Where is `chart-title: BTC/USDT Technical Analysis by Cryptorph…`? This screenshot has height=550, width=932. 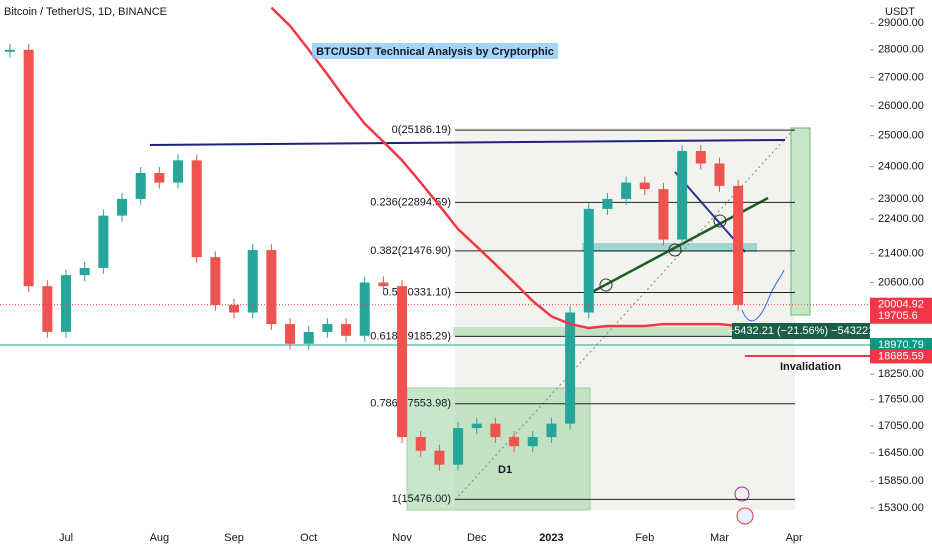 chart-title: BTC/USDT Technical Analysis by Cryptorph… is located at coordinates (435, 52).